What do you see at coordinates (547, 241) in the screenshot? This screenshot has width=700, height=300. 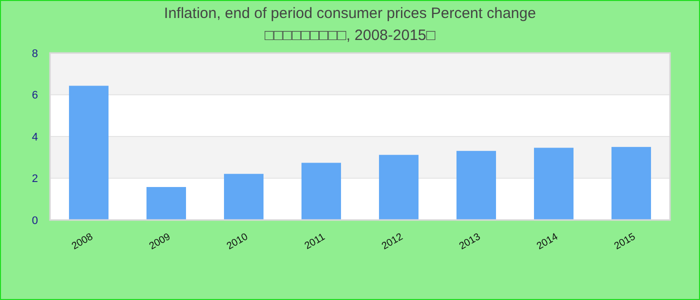 I see `x-tick-label: 2014` at bounding box center [547, 241].